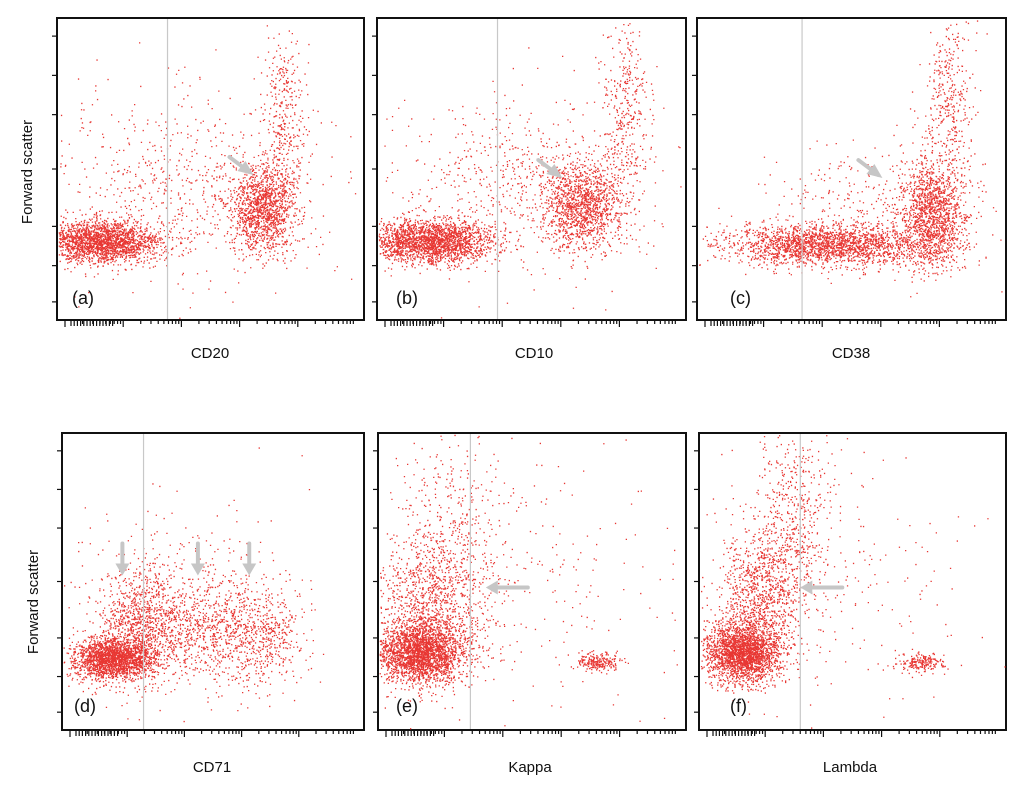 The height and width of the screenshot is (793, 1035). I want to click on panel-f, so click(850, 584).